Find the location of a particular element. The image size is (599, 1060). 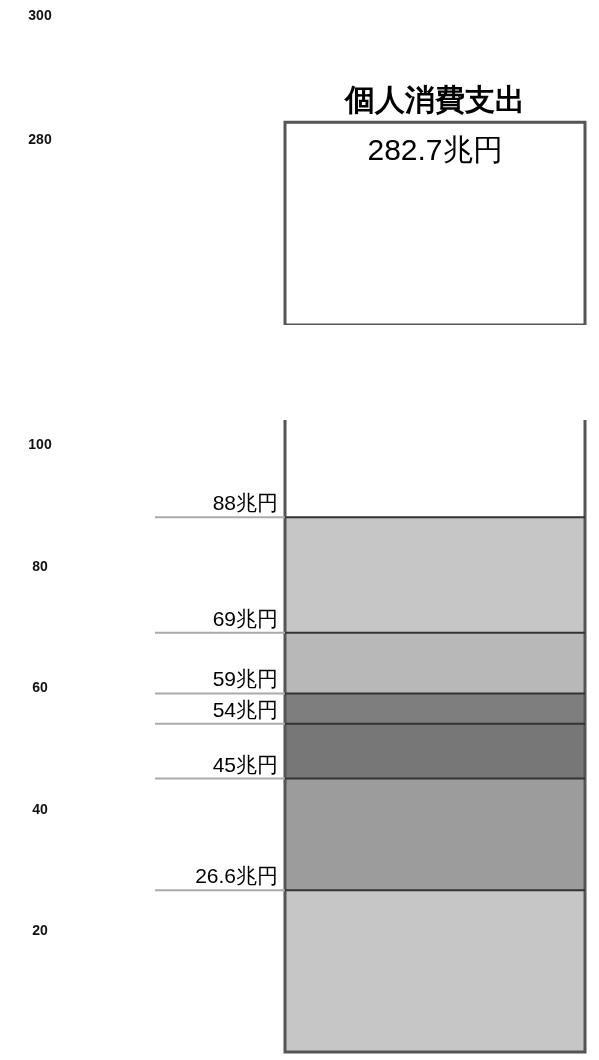

ref-line-label: 59兆円 is located at coordinates (245, 679).